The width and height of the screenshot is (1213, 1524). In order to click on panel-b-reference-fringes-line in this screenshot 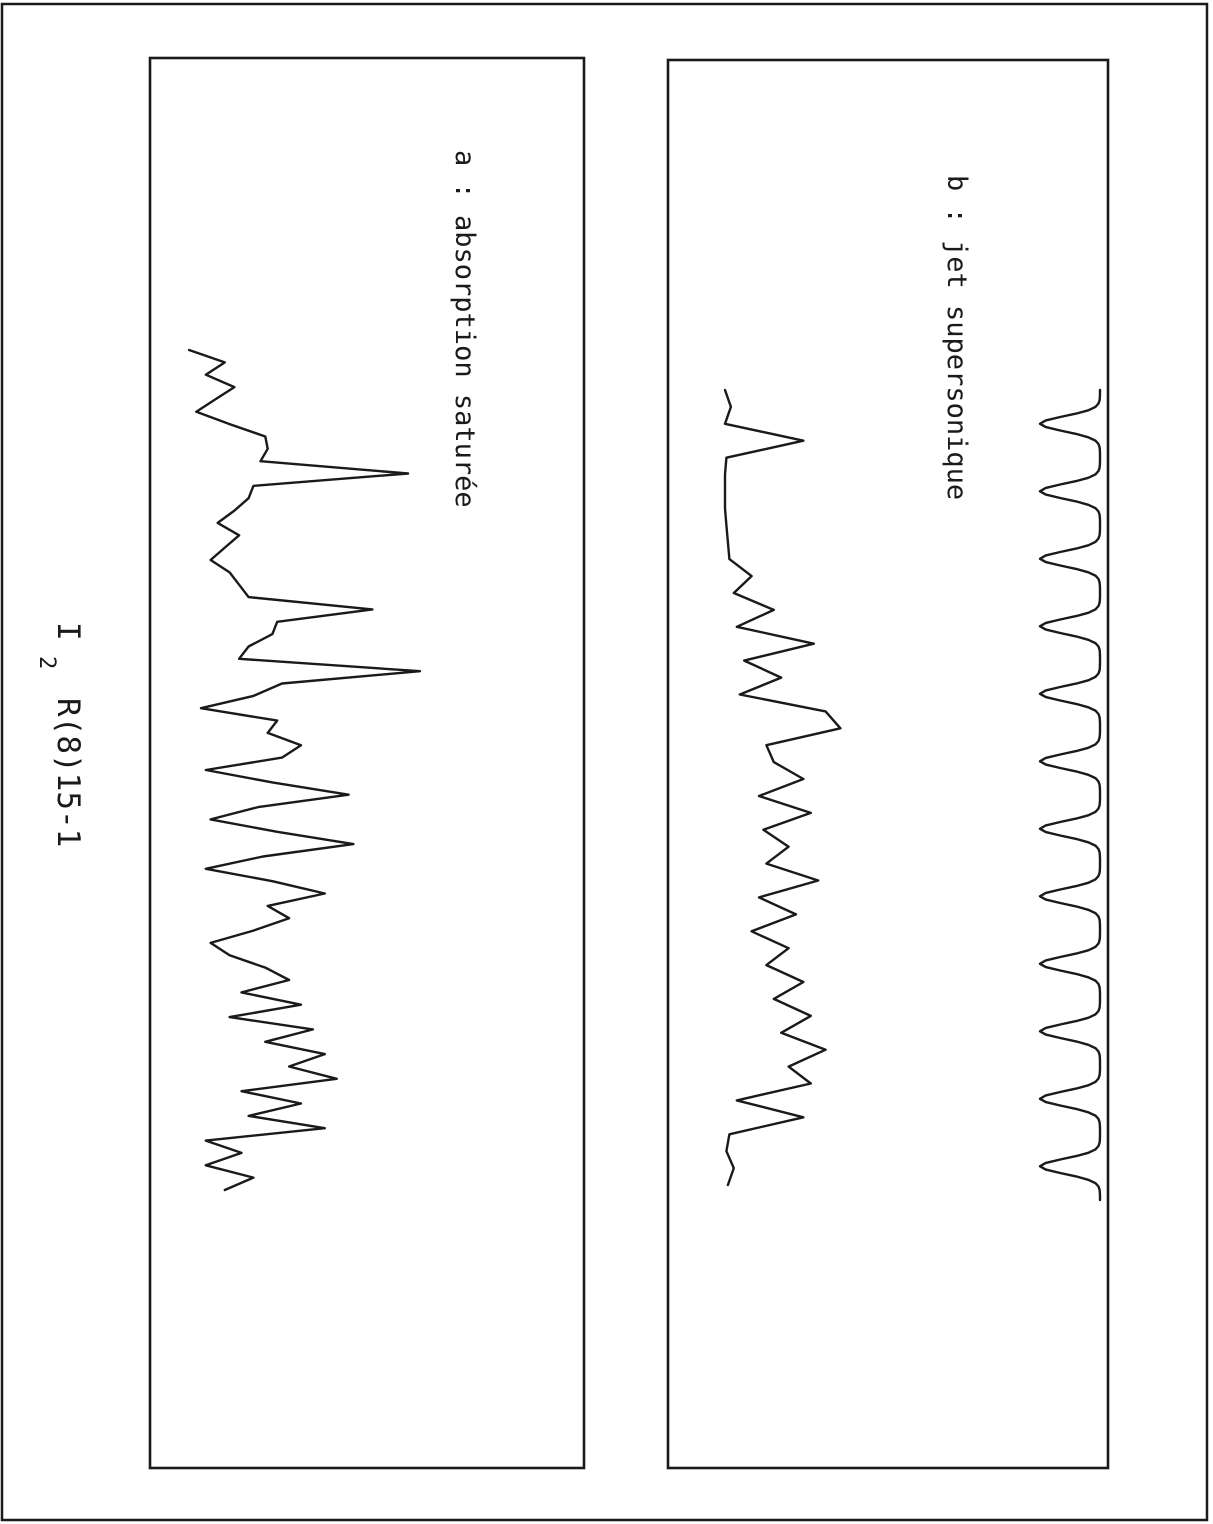, I will do `click(1070, 795)`.